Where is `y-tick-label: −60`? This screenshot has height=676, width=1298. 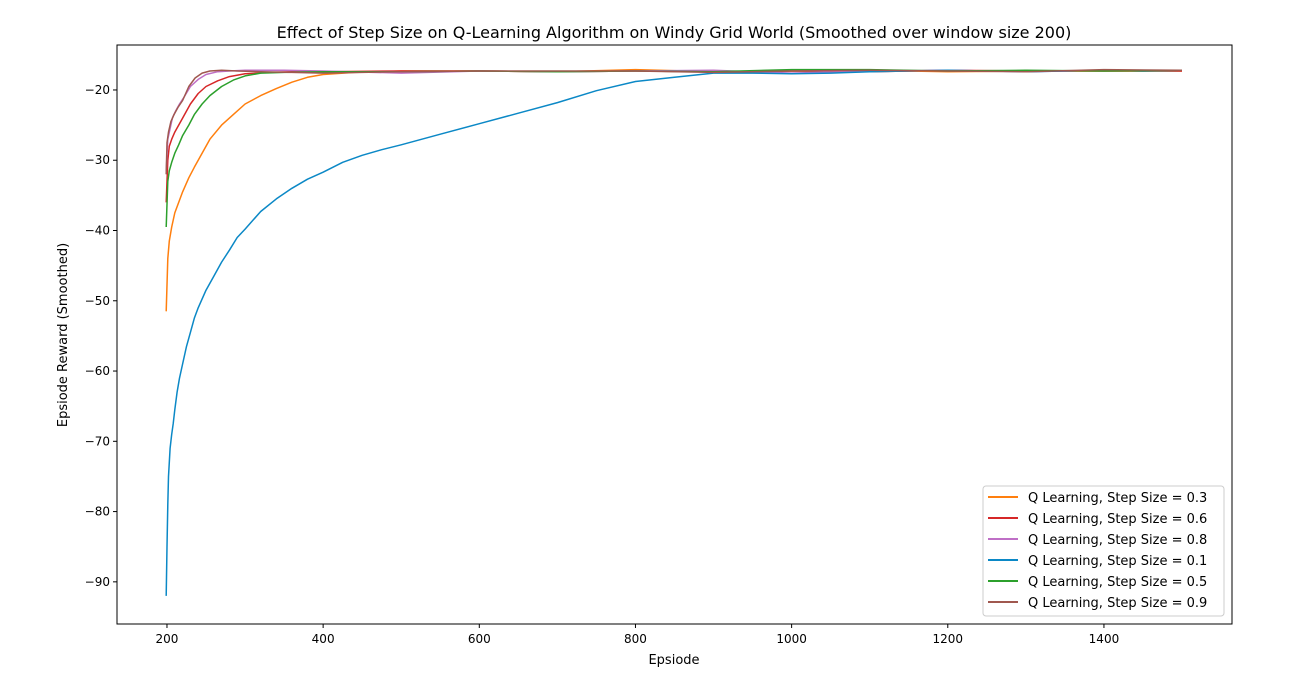 y-tick-label: −60 is located at coordinates (97, 371).